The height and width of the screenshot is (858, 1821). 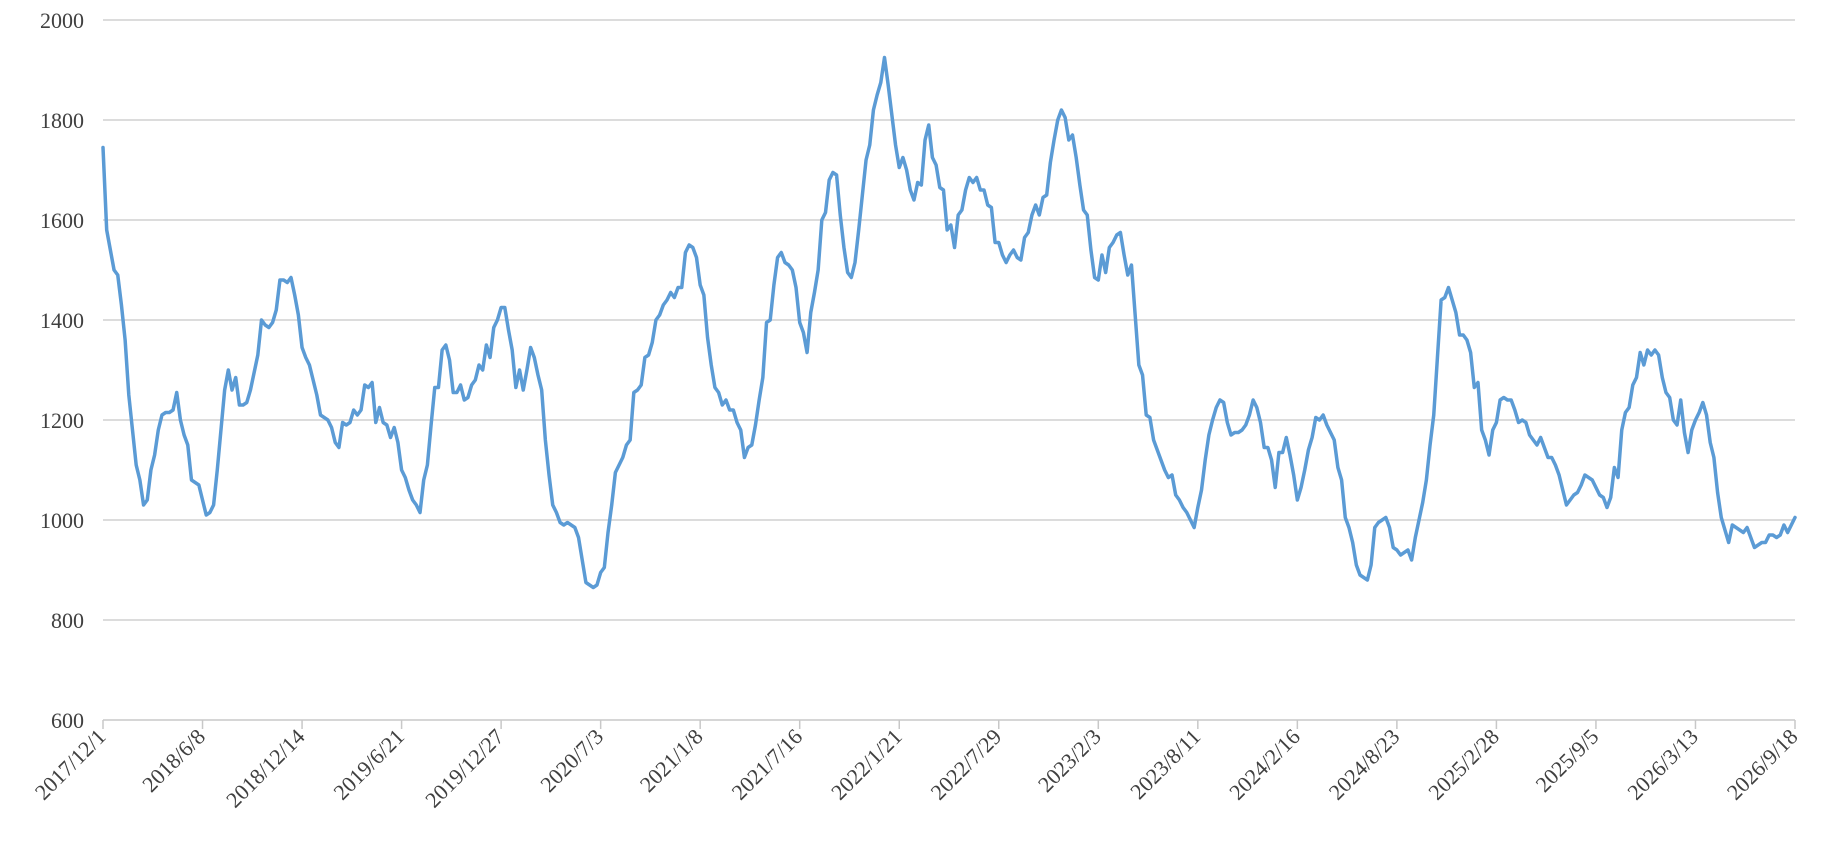 What do you see at coordinates (1165, 764) in the screenshot?
I see `x-tick-label: 2023/8/11` at bounding box center [1165, 764].